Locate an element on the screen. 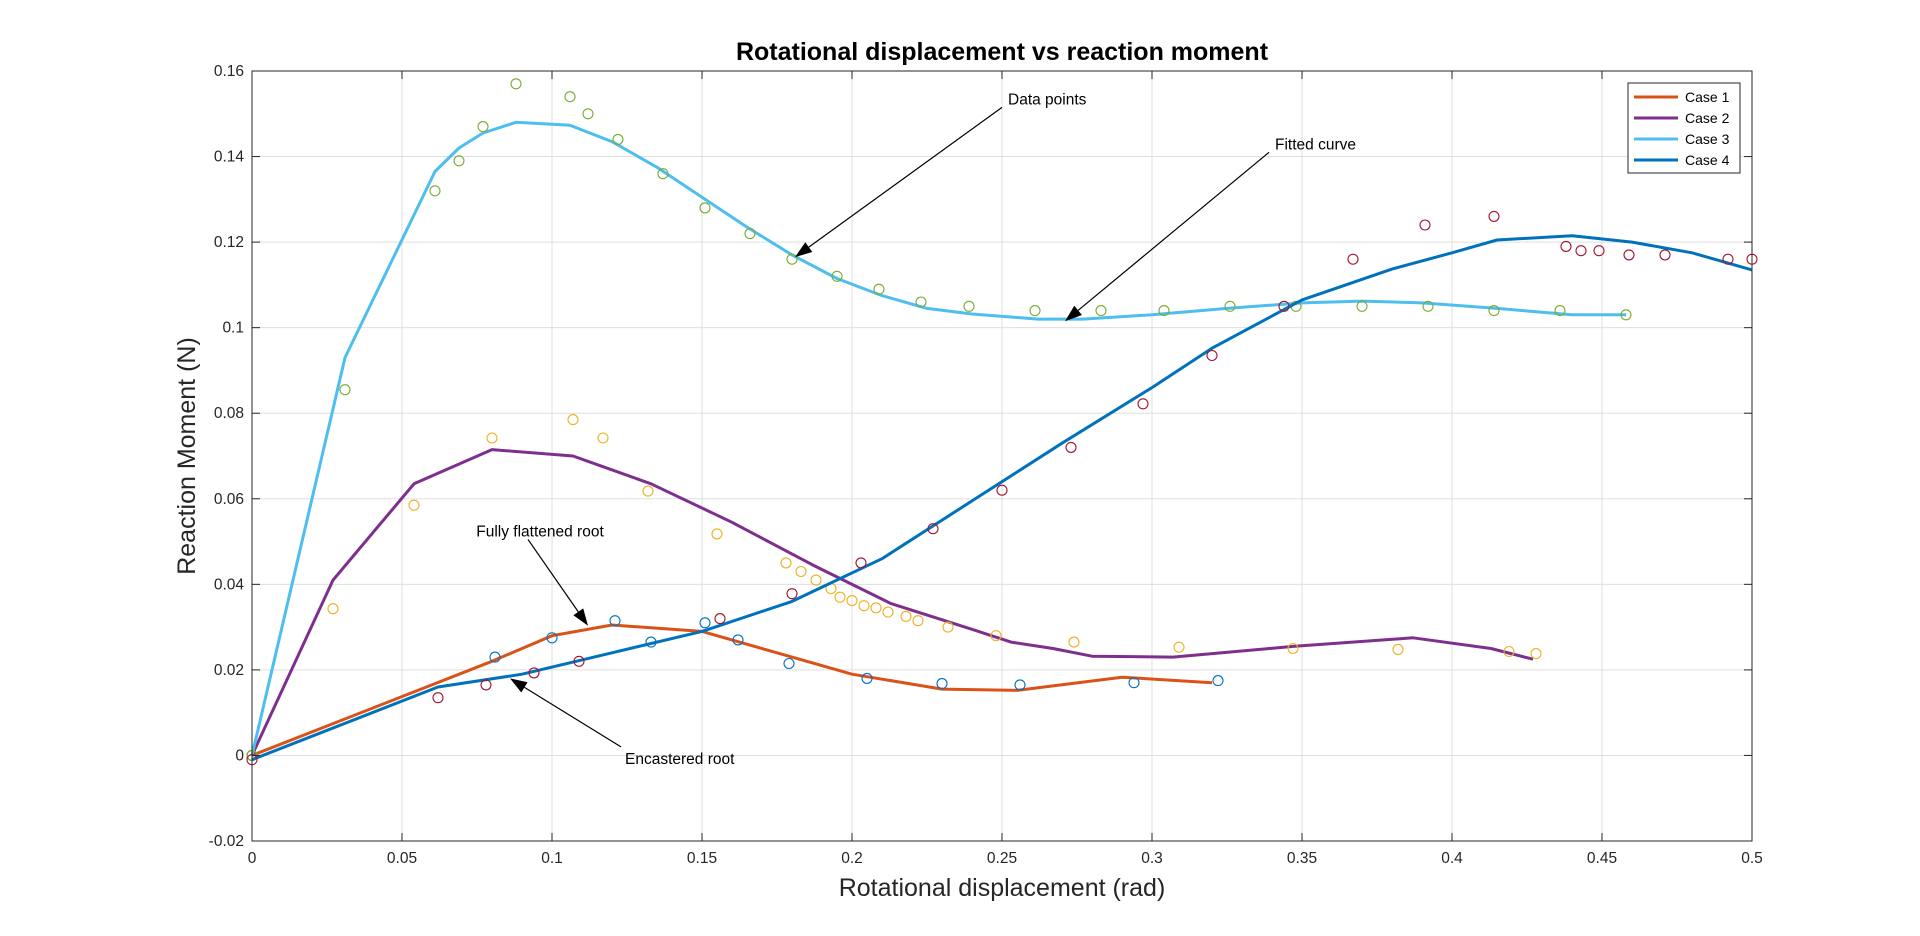 The height and width of the screenshot is (936, 1920). annotation-text: Fully flattened root is located at coordinates (540, 531).